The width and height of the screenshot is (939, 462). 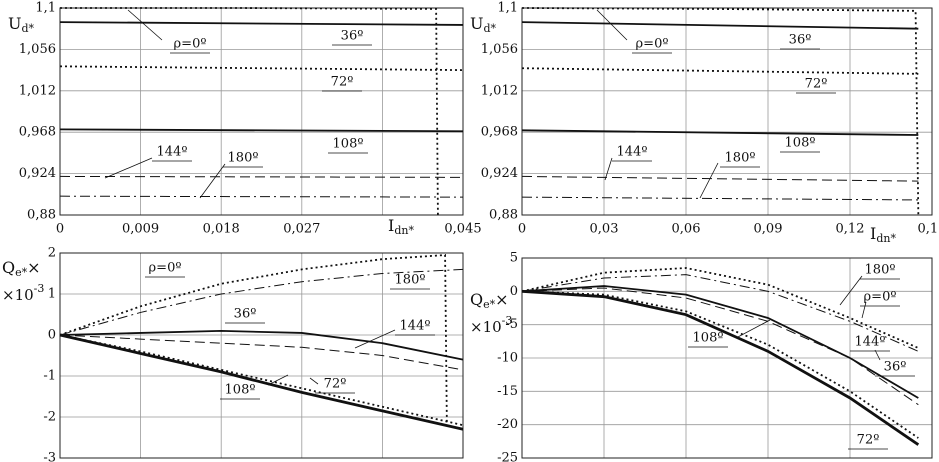 What do you see at coordinates (462, 229) in the screenshot?
I see `x-tick-label: 0,045` at bounding box center [462, 229].